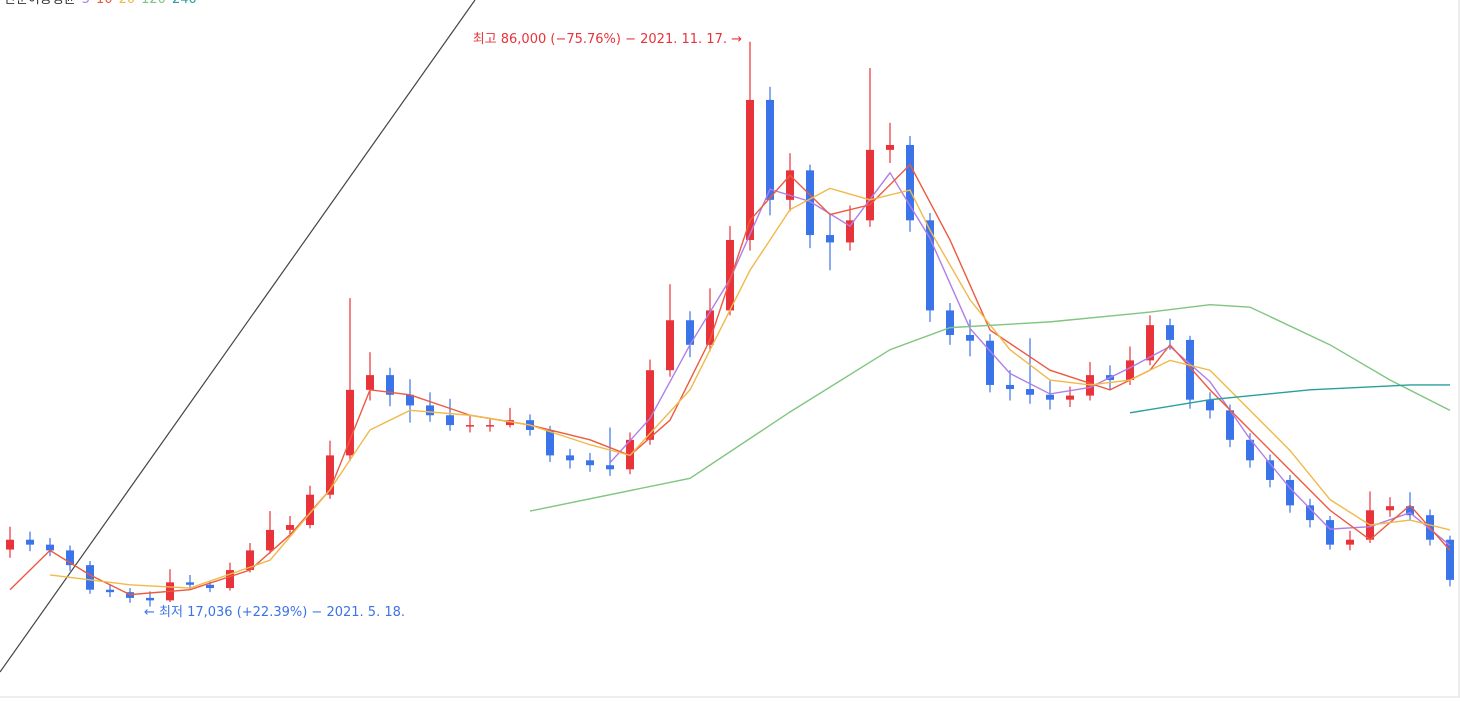 The height and width of the screenshot is (702, 1460). Describe the element at coordinates (153, 3) in the screenshot. I see `legend-item: 120` at that location.